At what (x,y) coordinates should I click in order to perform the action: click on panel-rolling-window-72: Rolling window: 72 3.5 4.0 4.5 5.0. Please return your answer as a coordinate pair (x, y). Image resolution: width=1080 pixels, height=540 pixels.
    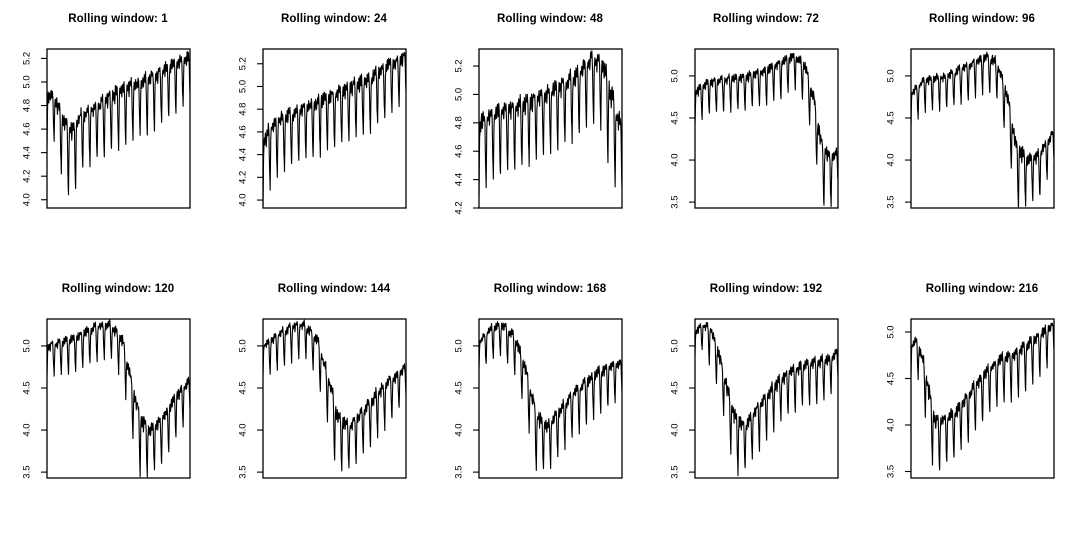
    Looking at the image, I should click on (756, 135).